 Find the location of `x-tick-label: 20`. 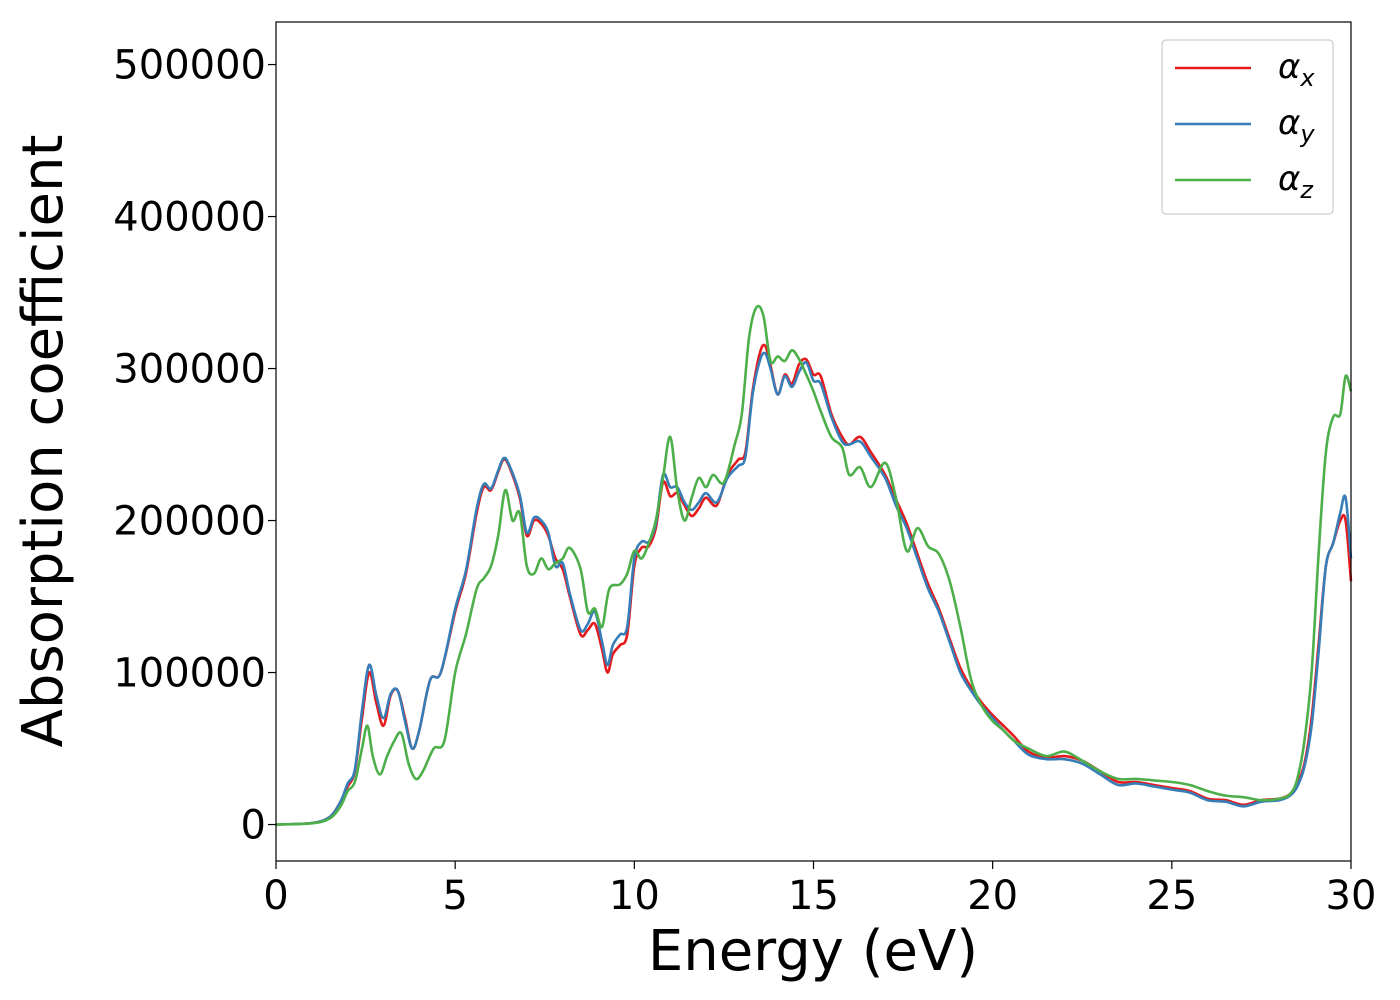

x-tick-label: 20 is located at coordinates (992, 896).